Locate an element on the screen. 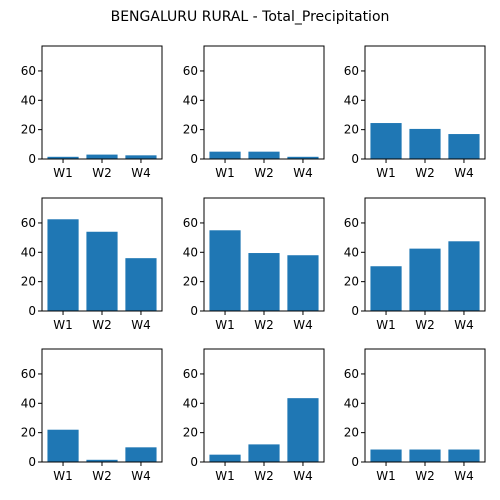 The height and width of the screenshot is (500, 500). subplot-2: 0 20 40 60 W1 W2 W4 is located at coordinates (254, 112).